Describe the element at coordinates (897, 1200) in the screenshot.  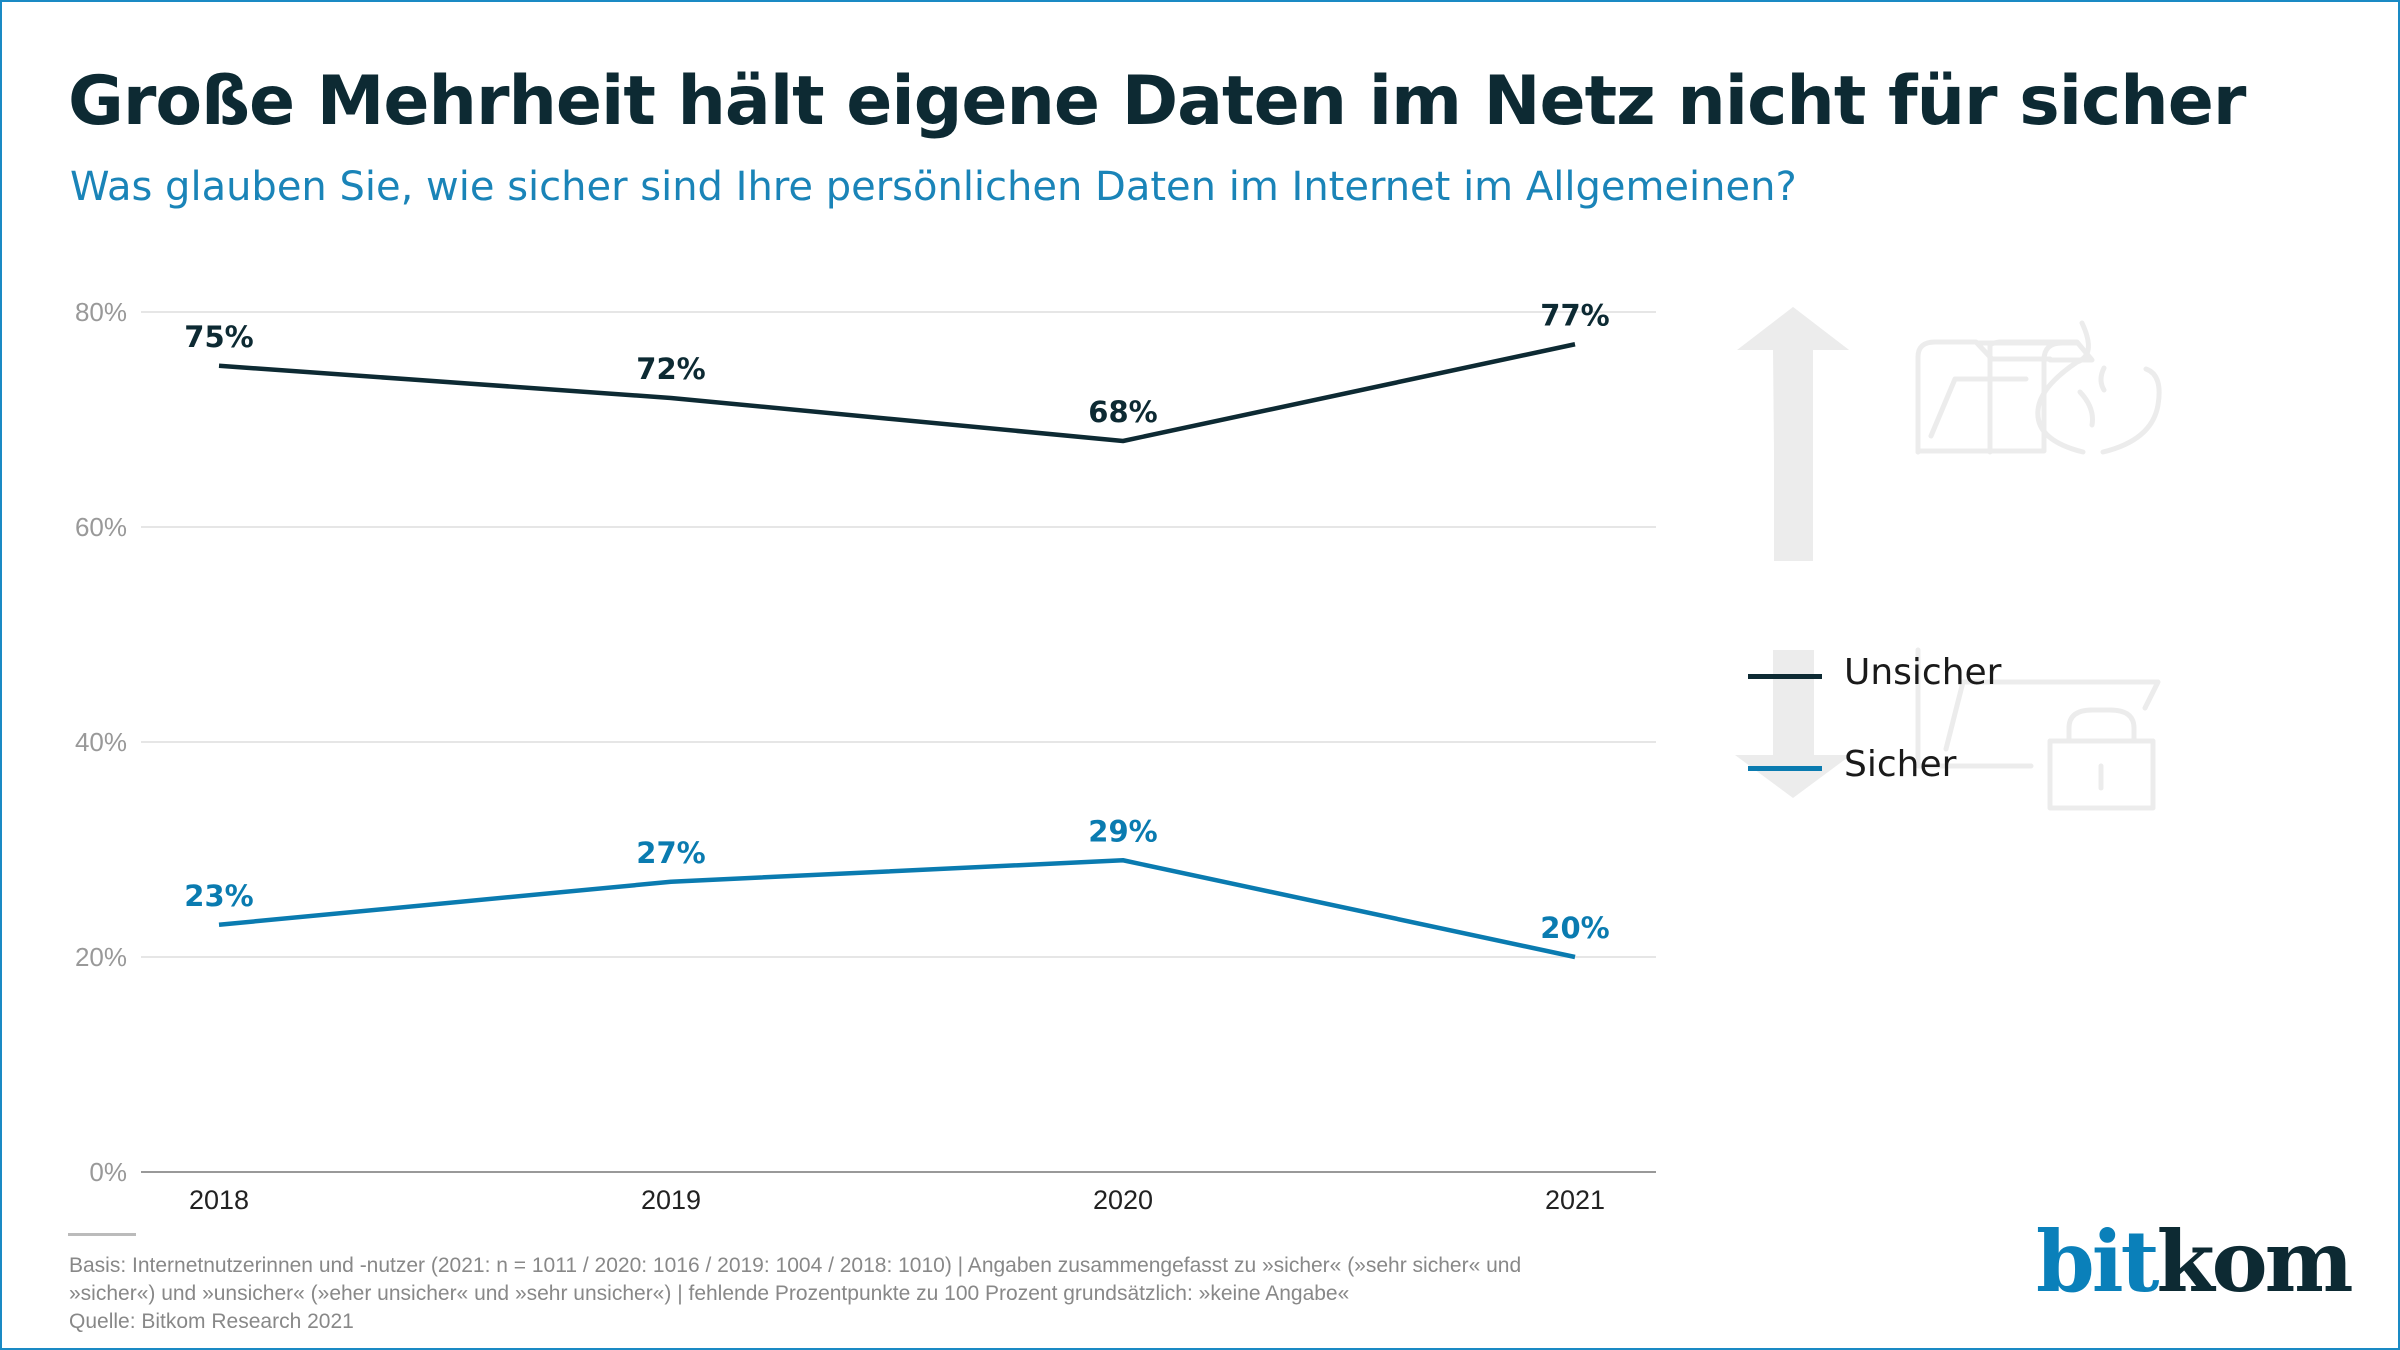
I see `x-axis-ticks: 2018 2019 2020 2021` at that location.